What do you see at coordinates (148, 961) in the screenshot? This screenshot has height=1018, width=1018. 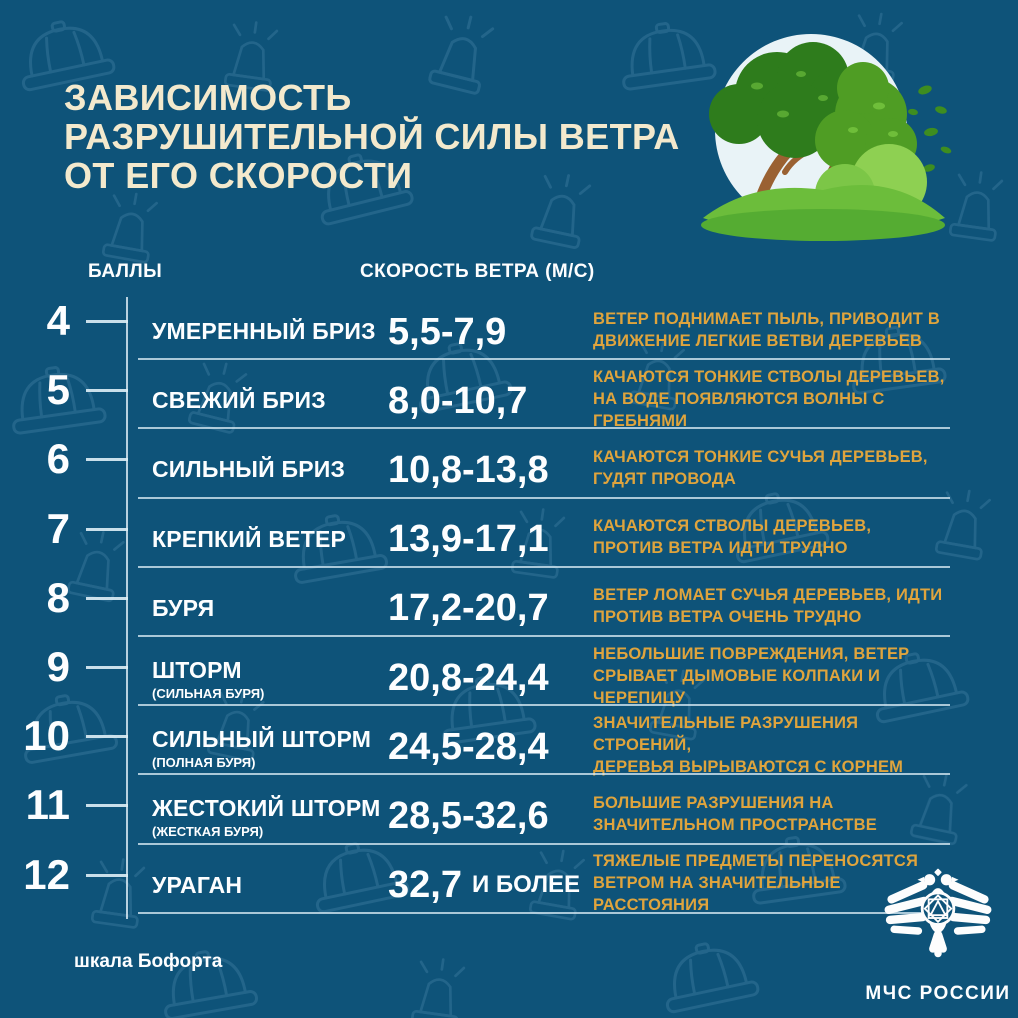 I see `scale-name-label: шкала Бофорта` at bounding box center [148, 961].